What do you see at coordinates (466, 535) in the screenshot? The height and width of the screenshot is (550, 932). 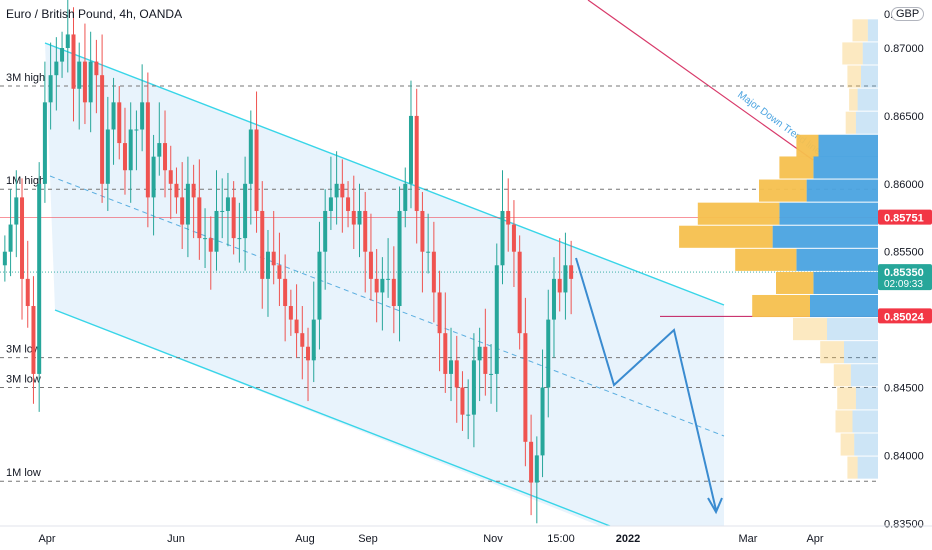 I see `x-axis: Apr Jun Aug Sep Nov 15:00 2022 Mar Apr` at bounding box center [466, 535].